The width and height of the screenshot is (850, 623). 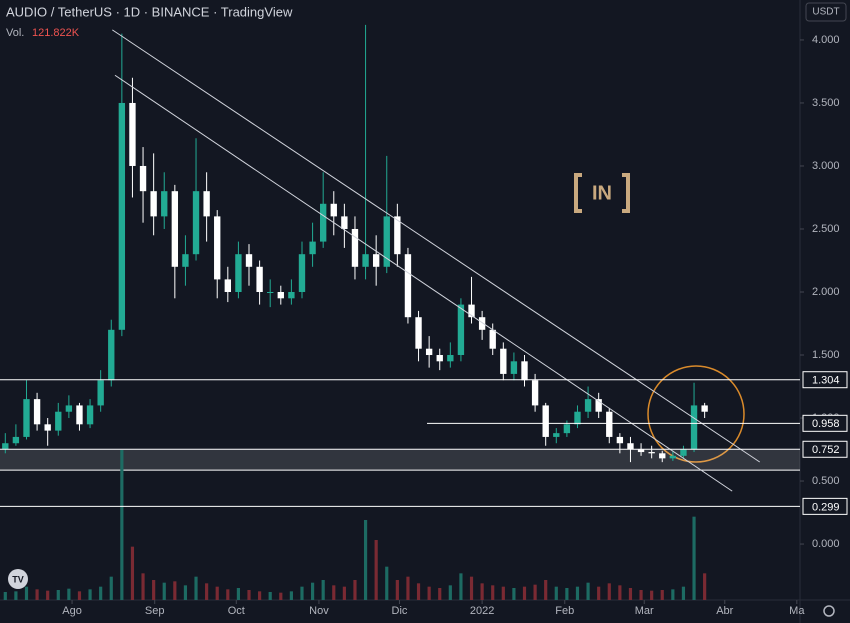 I want to click on currency-button, so click(x=826, y=12).